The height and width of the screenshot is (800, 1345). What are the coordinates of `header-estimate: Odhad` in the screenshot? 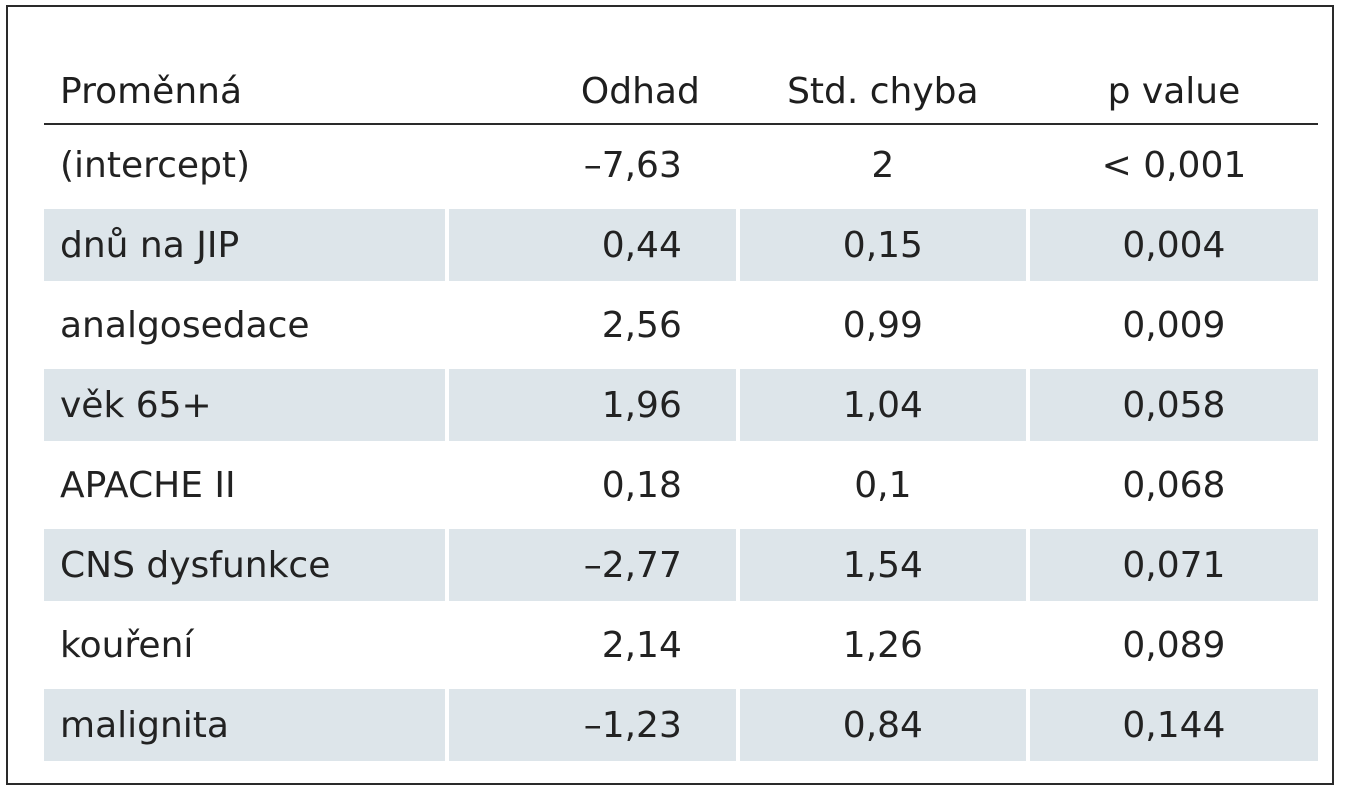 It's located at (640, 91).